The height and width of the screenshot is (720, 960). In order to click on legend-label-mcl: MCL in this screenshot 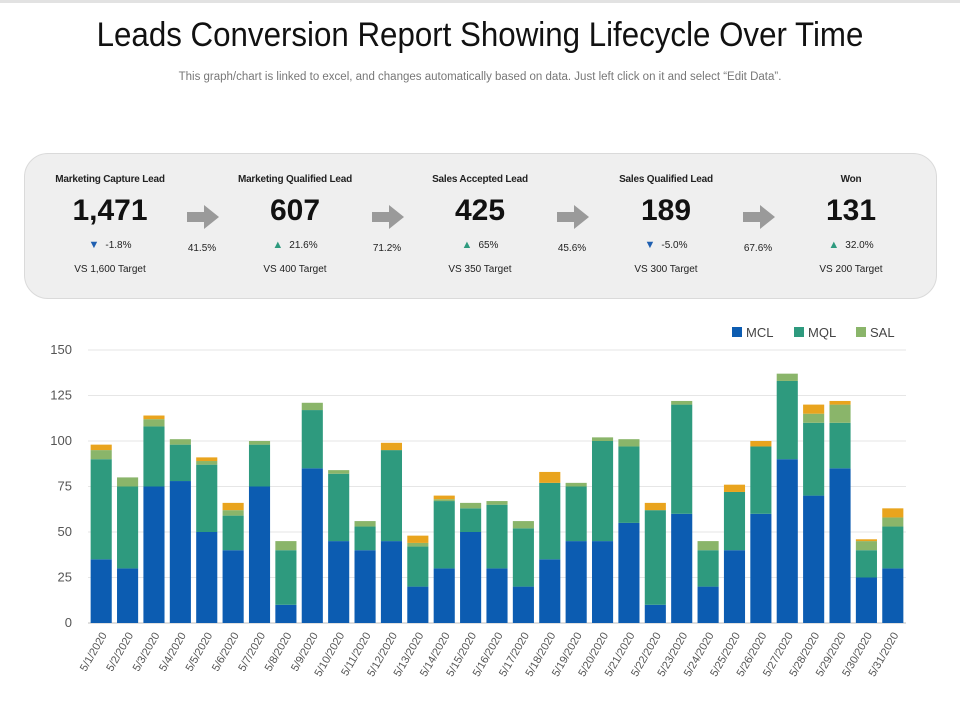, I will do `click(759, 332)`.